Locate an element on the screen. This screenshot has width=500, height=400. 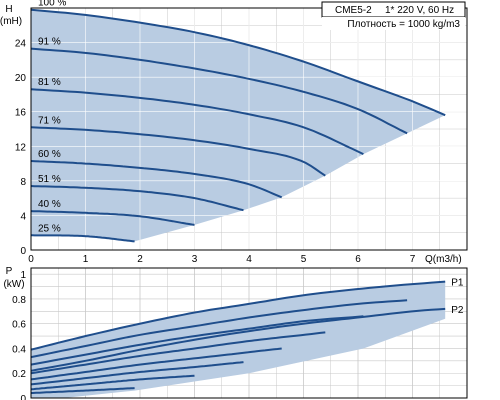
head-curve-label: 60 % is located at coordinates (49, 154).